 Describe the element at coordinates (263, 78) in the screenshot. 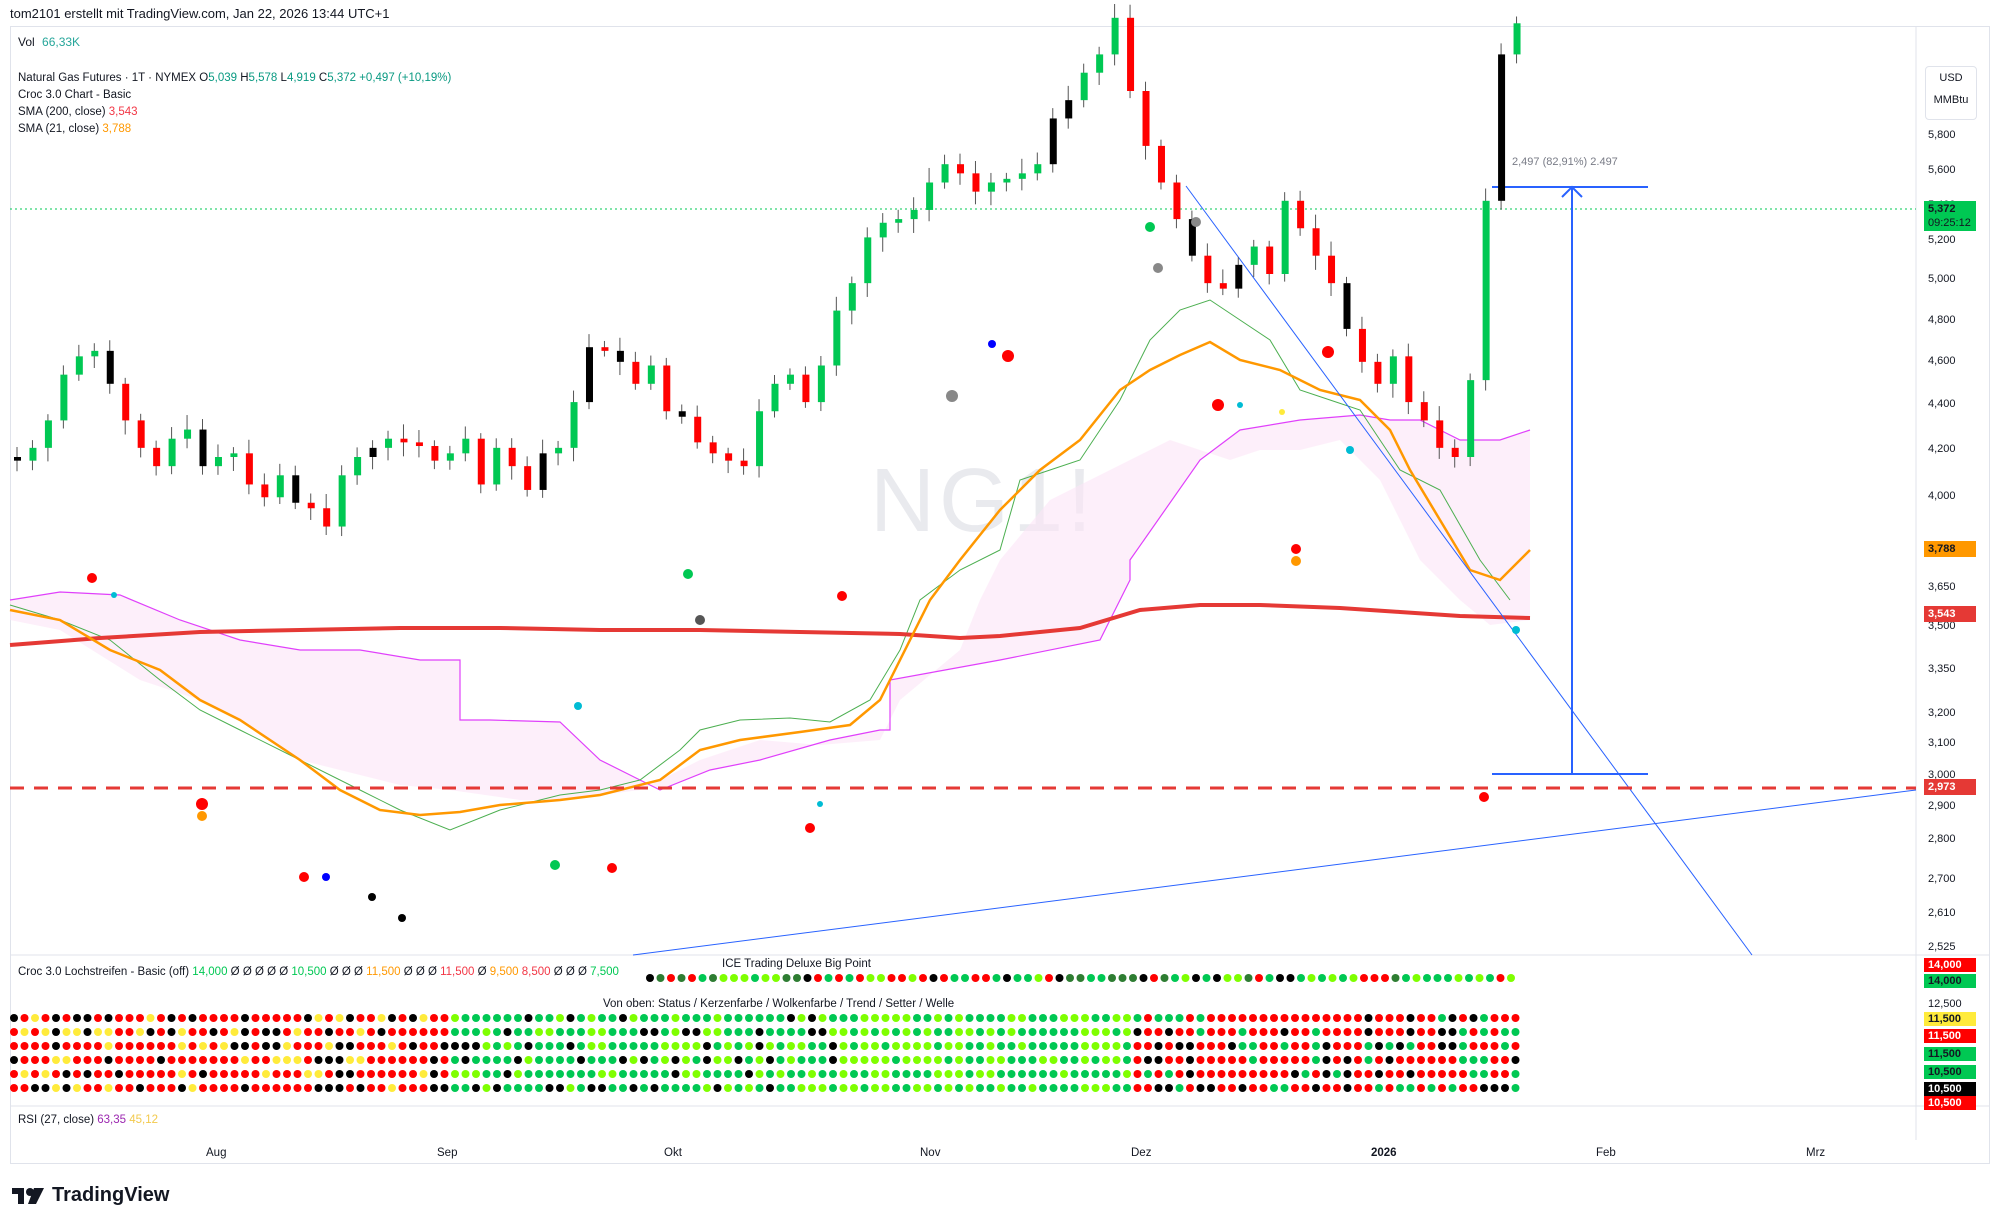

I see `high-value: 5,578` at that location.